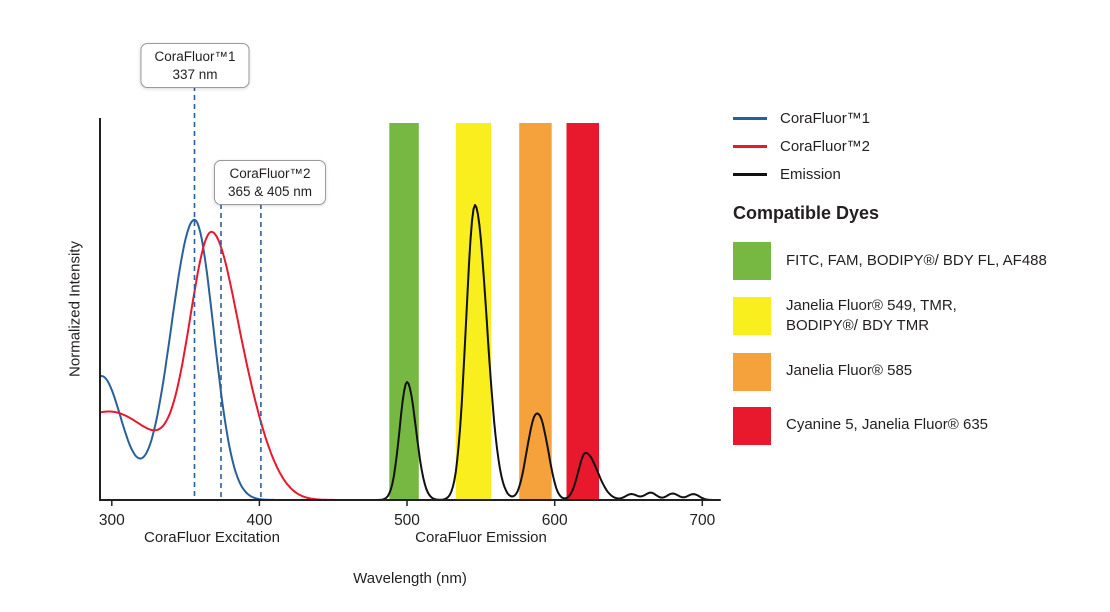 The width and height of the screenshot is (1110, 612). Describe the element at coordinates (919, 146) in the screenshot. I see `legend-row-corafluor2: CoraFluor™2` at that location.